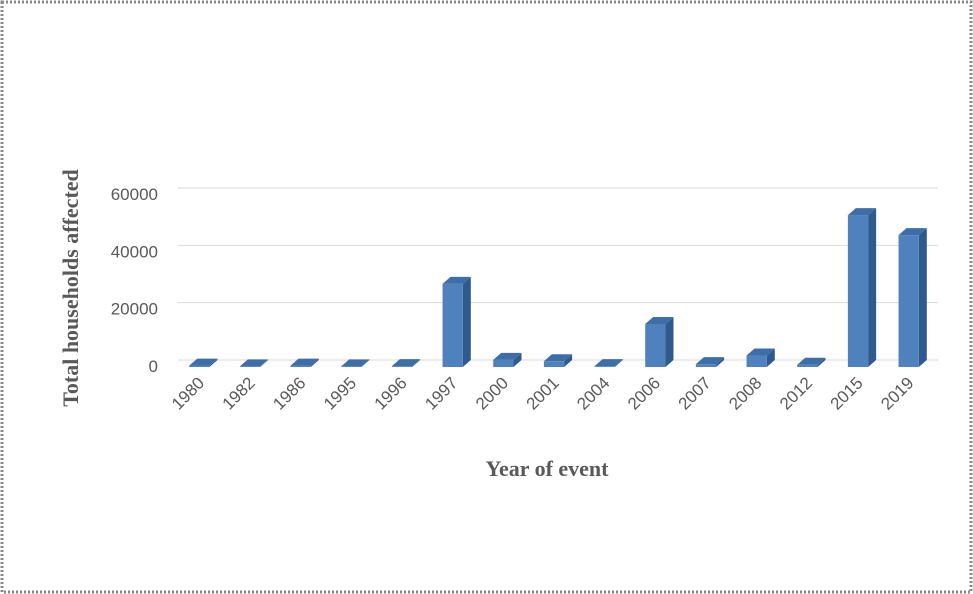  What do you see at coordinates (695, 393) in the screenshot?
I see `x-tick-label: 2007` at bounding box center [695, 393].